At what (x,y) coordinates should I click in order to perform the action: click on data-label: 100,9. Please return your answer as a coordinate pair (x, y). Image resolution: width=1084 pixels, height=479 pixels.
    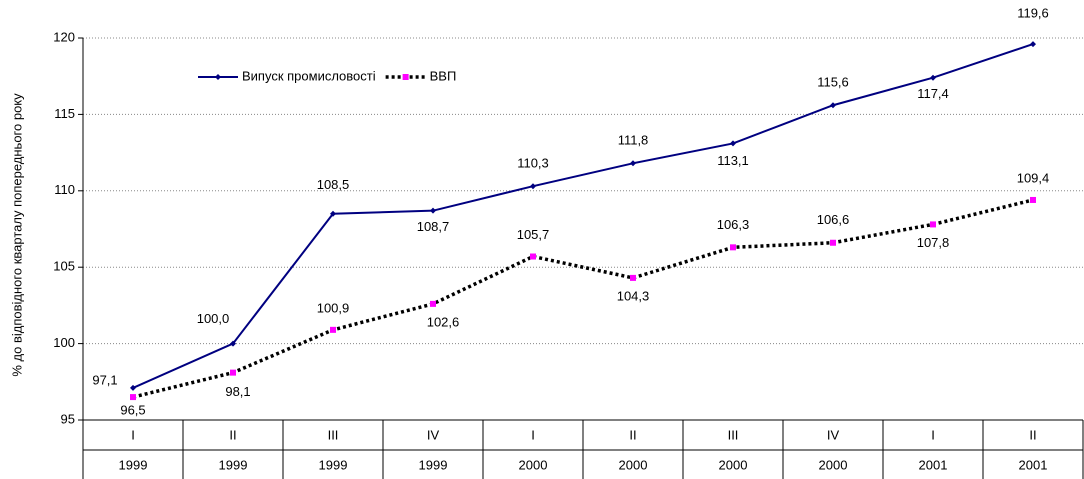
    Looking at the image, I should click on (333, 307).